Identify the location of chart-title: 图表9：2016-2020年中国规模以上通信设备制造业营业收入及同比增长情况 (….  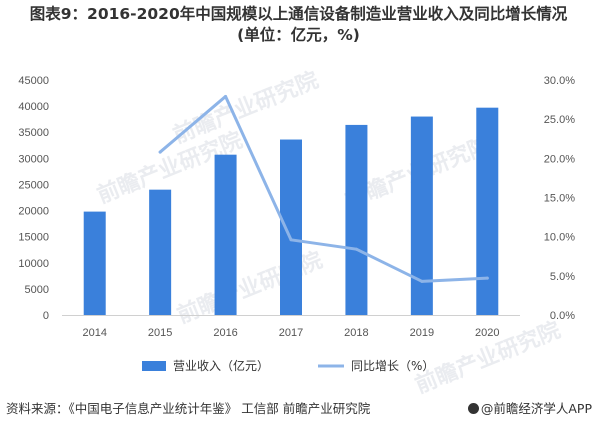
(298, 25).